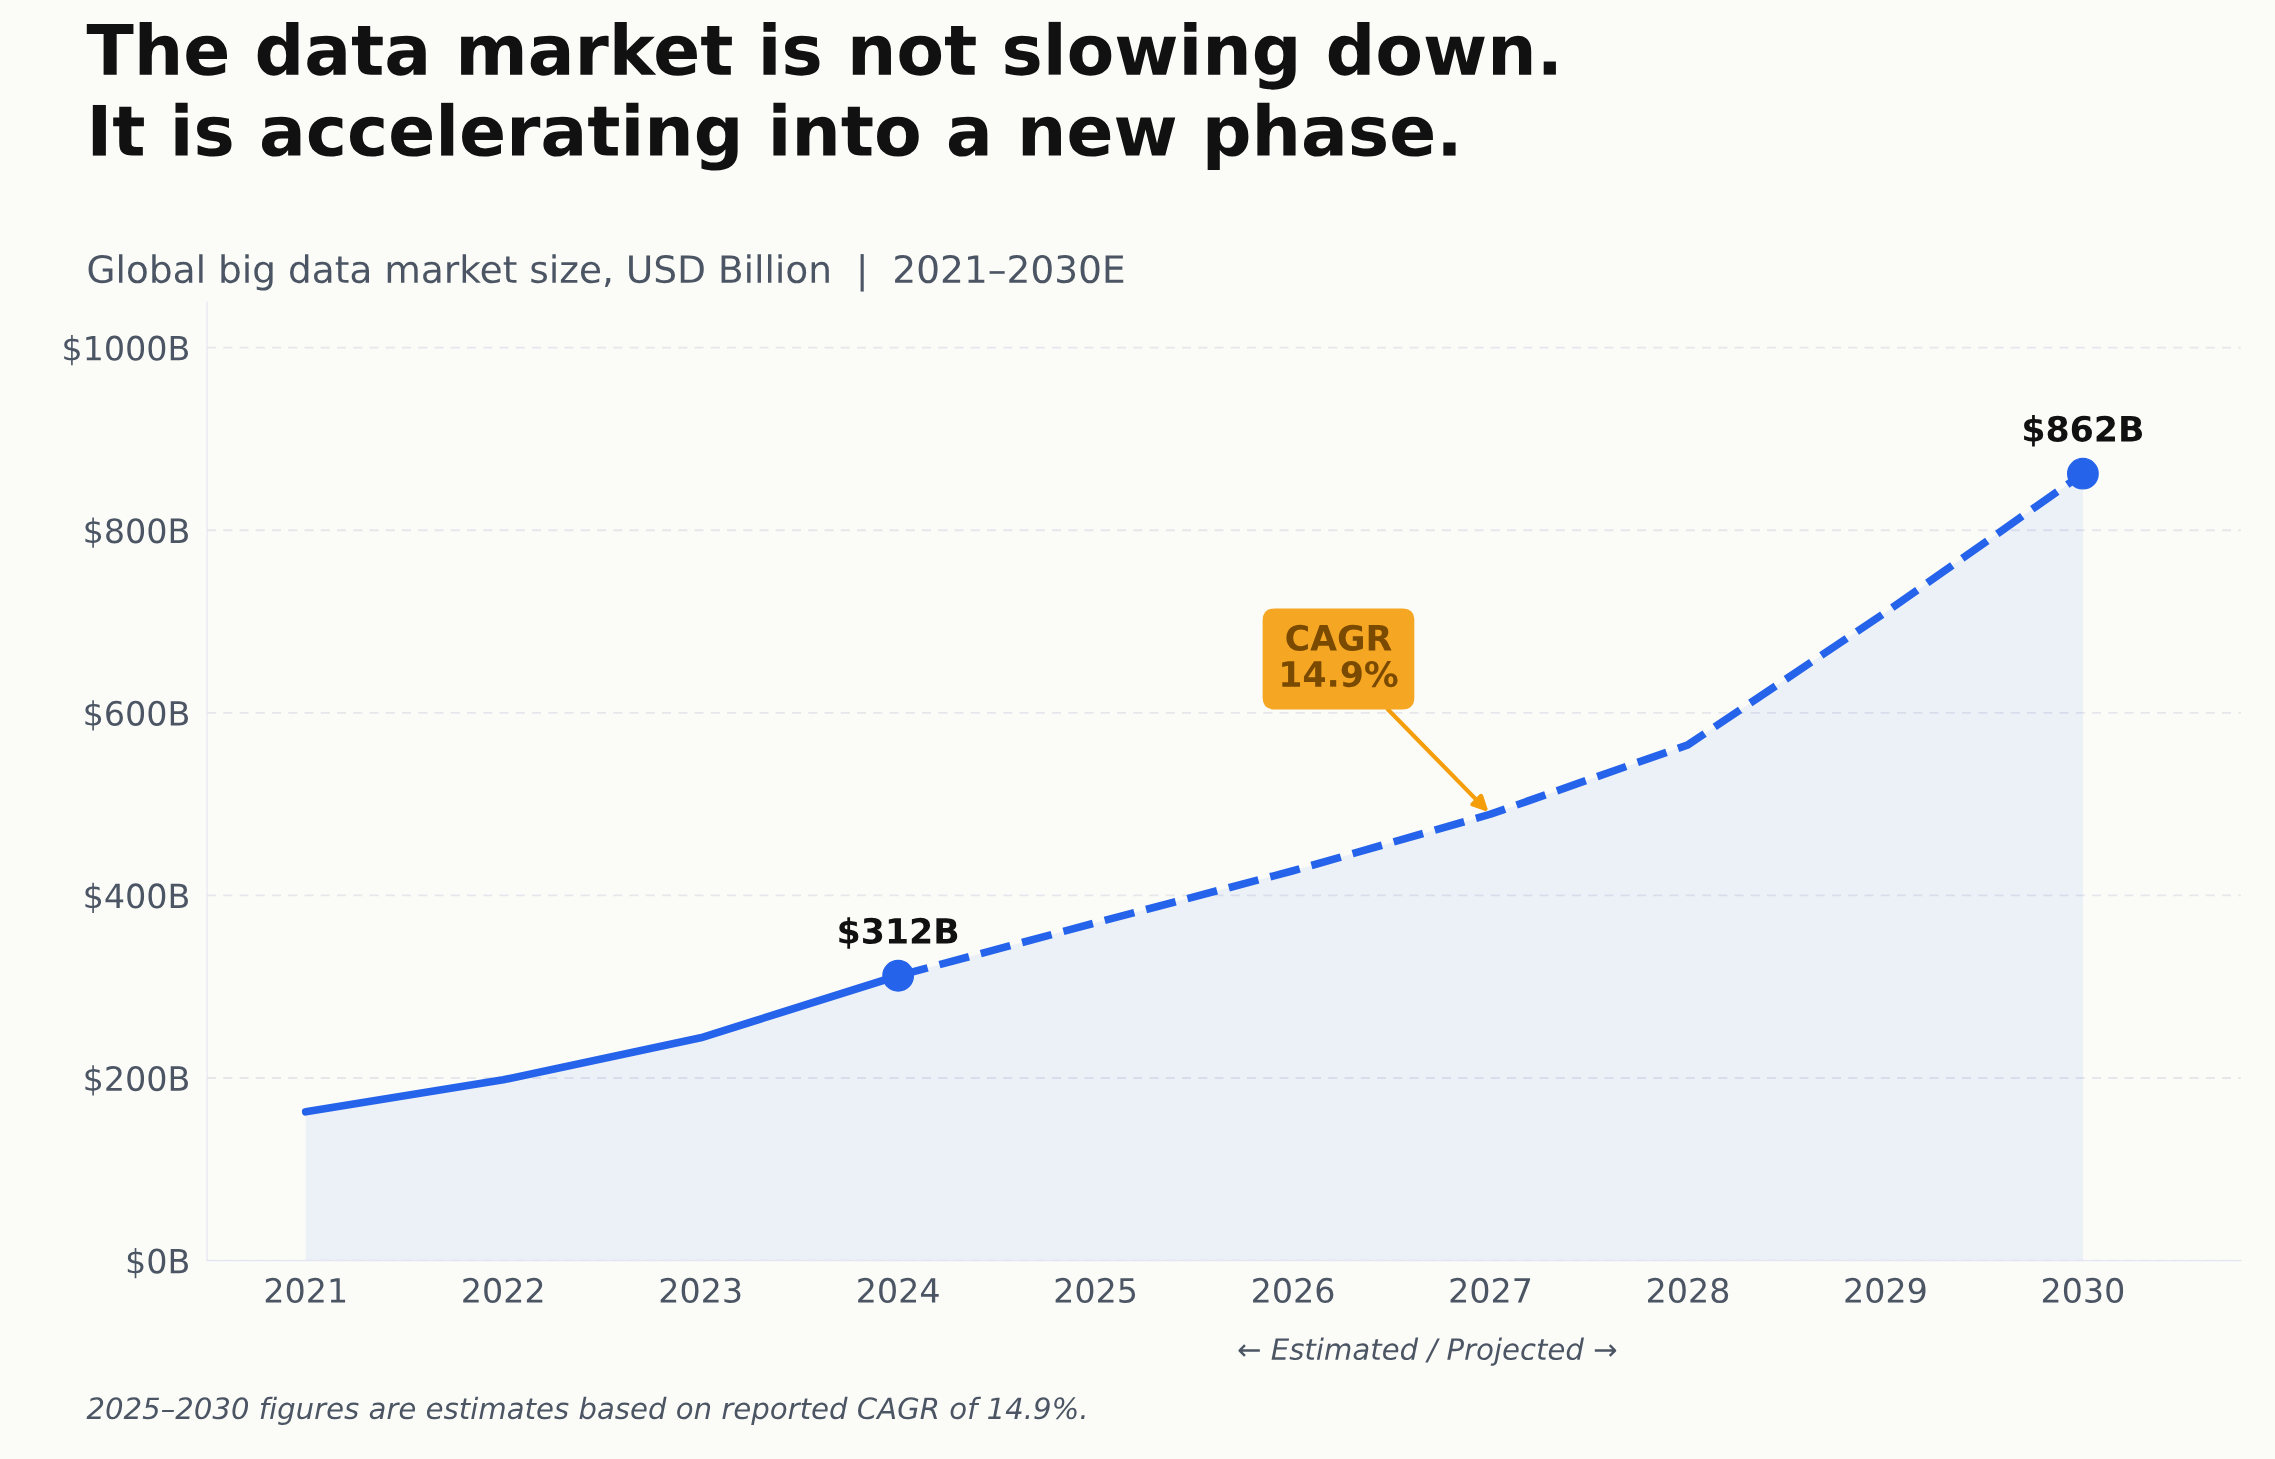  What do you see at coordinates (136, 897) in the screenshot?
I see `y-tick-label: $400B` at bounding box center [136, 897].